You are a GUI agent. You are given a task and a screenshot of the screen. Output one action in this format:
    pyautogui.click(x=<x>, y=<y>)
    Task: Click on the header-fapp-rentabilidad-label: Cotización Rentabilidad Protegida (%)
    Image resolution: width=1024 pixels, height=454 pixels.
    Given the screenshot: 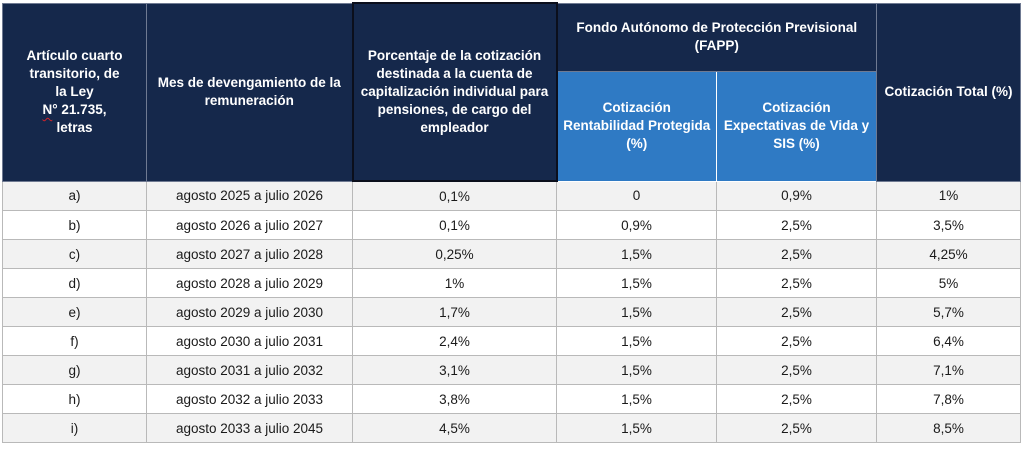 What is the action you would take?
    pyautogui.click(x=637, y=125)
    